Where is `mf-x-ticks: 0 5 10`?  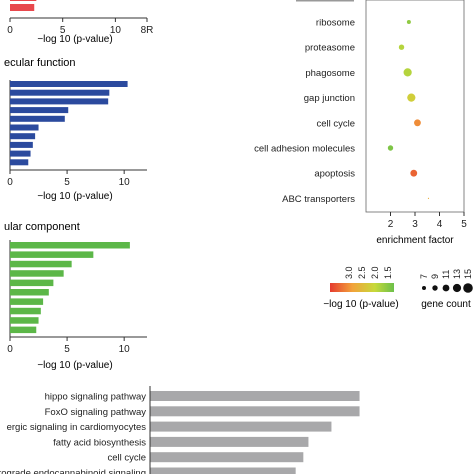
mf-x-ticks: 0 5 10 is located at coordinates (68, 179).